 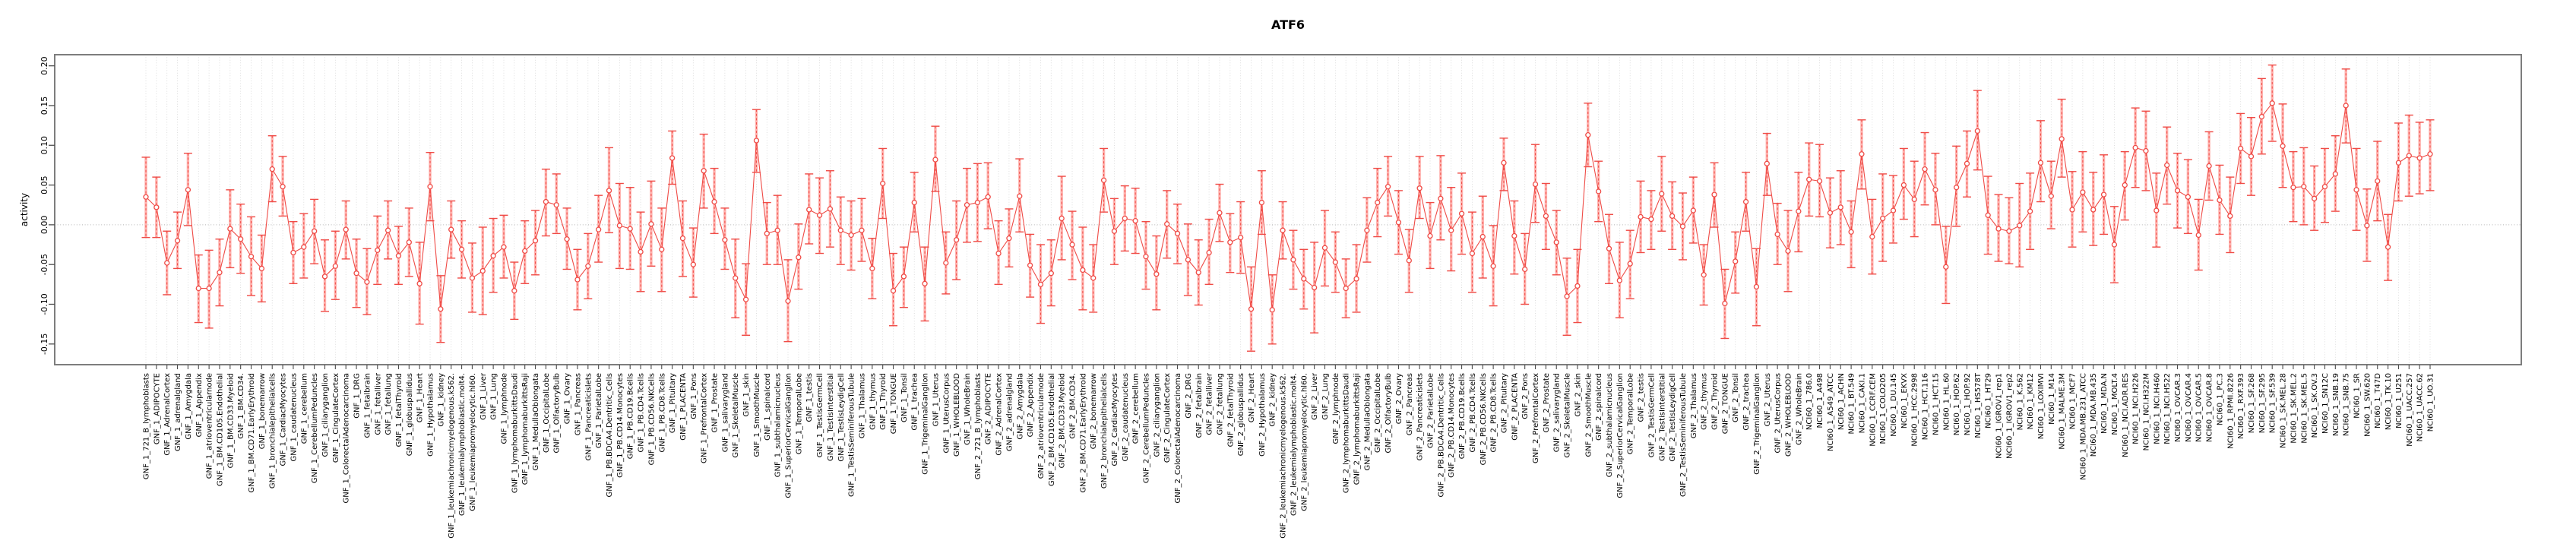 What do you see at coordinates (1673, 417) in the screenshot?
I see `x-category-label: GNF_2_TestisLeydigCell` at bounding box center [1673, 417].